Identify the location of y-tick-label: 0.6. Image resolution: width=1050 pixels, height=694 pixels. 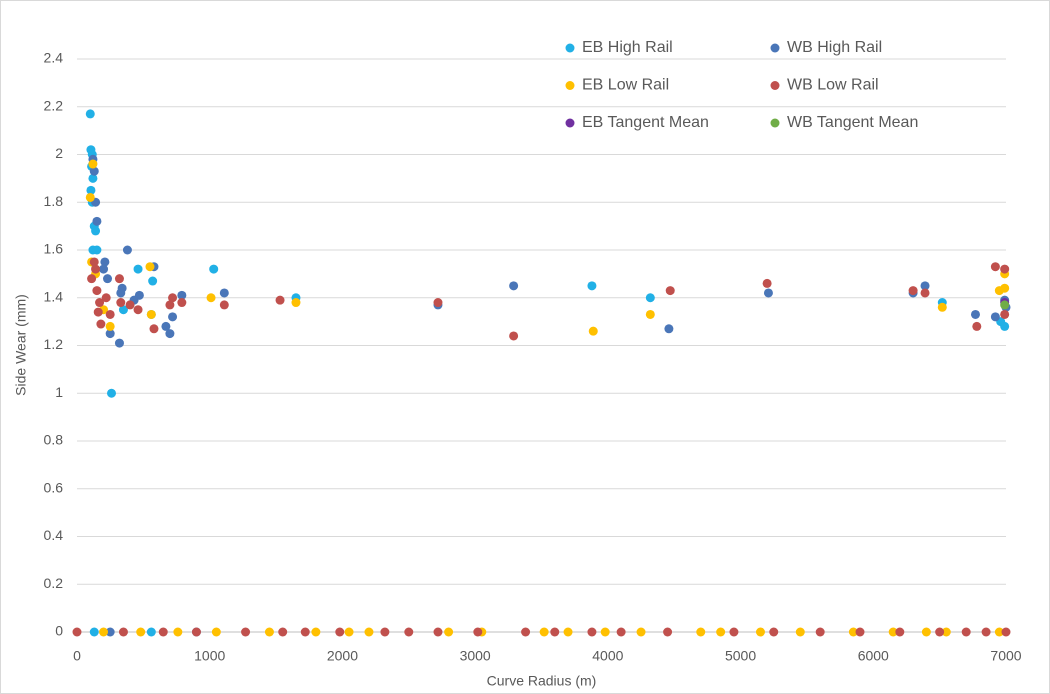
(54, 487).